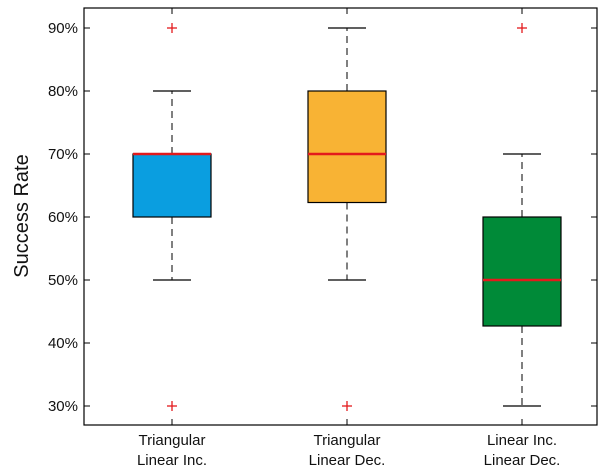 The width and height of the screenshot is (602, 472). What do you see at coordinates (63, 28) in the screenshot?
I see `y-tick-label: 90%` at bounding box center [63, 28].